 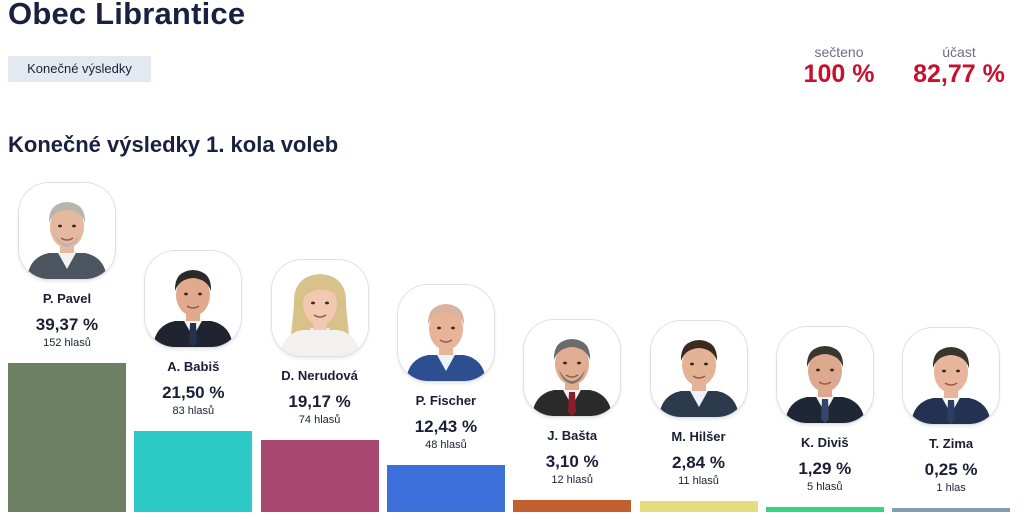 I want to click on portrait-babis-icon, so click(x=193, y=298).